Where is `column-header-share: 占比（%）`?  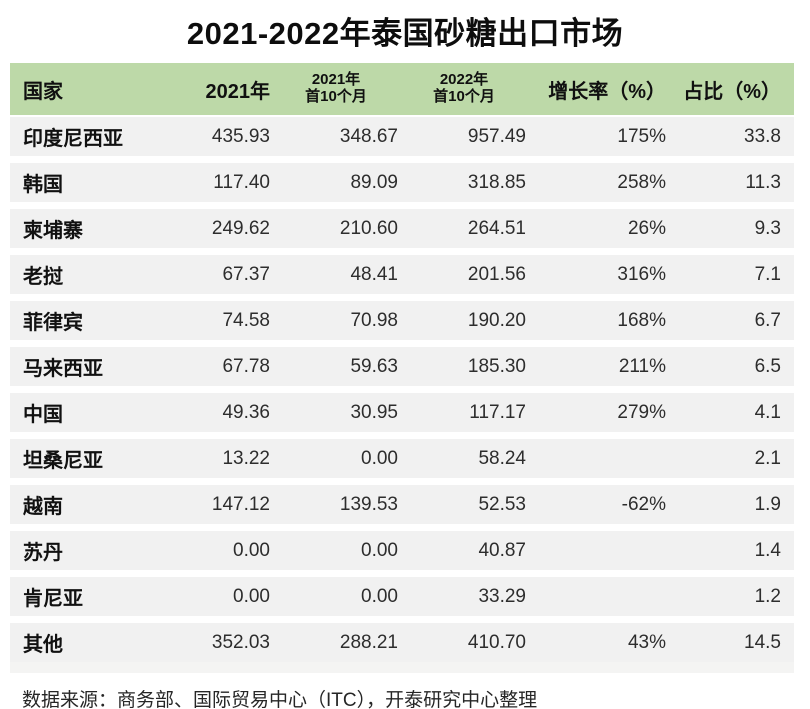
column-header-share: 占比（%） is located at coordinates (732, 91).